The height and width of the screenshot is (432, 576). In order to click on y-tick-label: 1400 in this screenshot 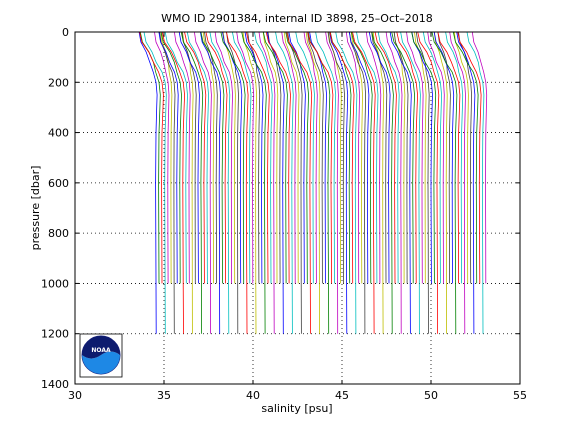, I will do `click(55, 384)`.